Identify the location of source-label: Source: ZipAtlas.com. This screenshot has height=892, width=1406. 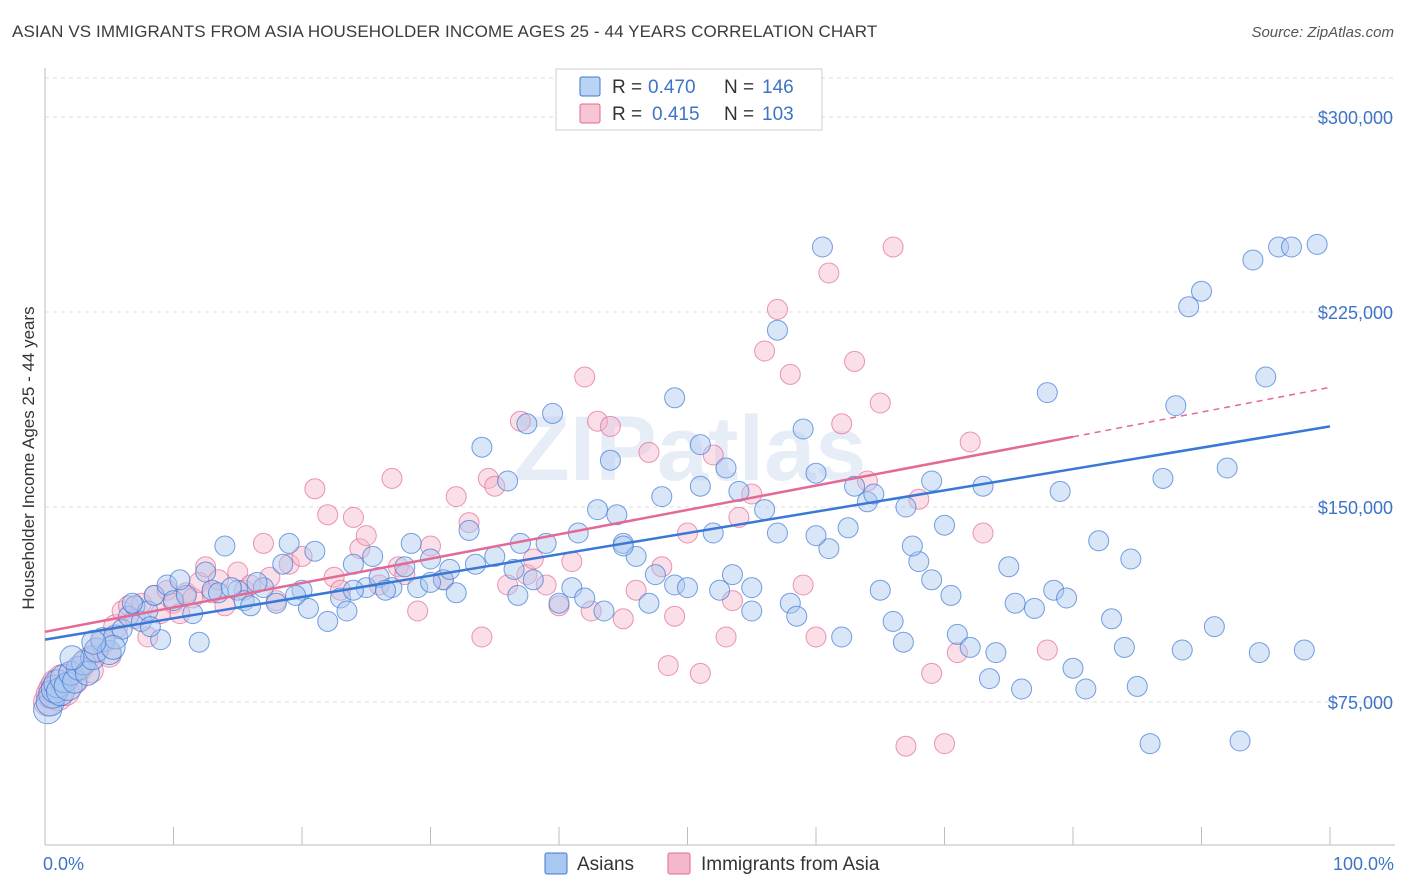
(1322, 32).